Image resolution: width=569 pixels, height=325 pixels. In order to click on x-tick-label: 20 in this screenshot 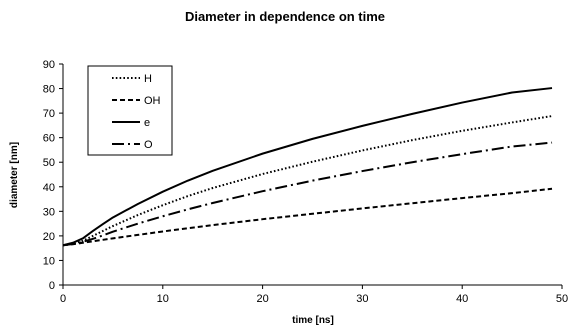, I will do `click(262, 299)`.